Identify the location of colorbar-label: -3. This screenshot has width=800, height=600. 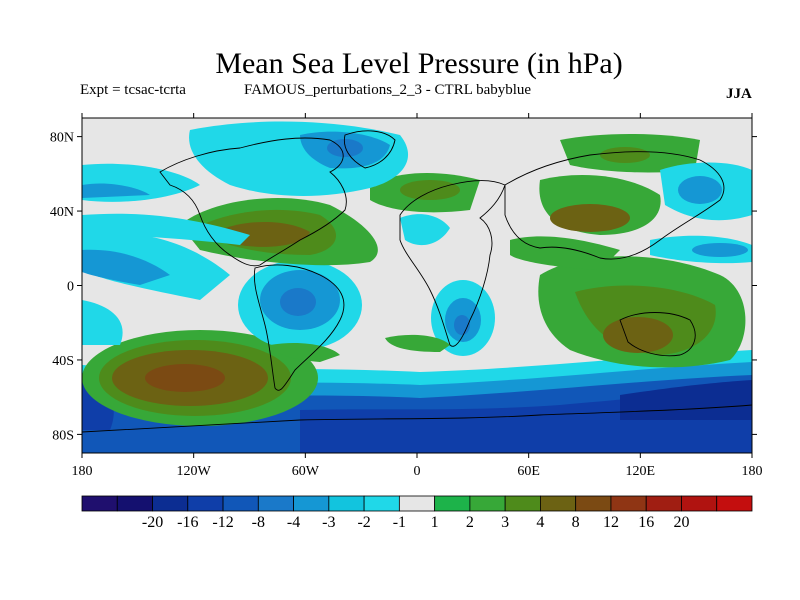
(328, 522).